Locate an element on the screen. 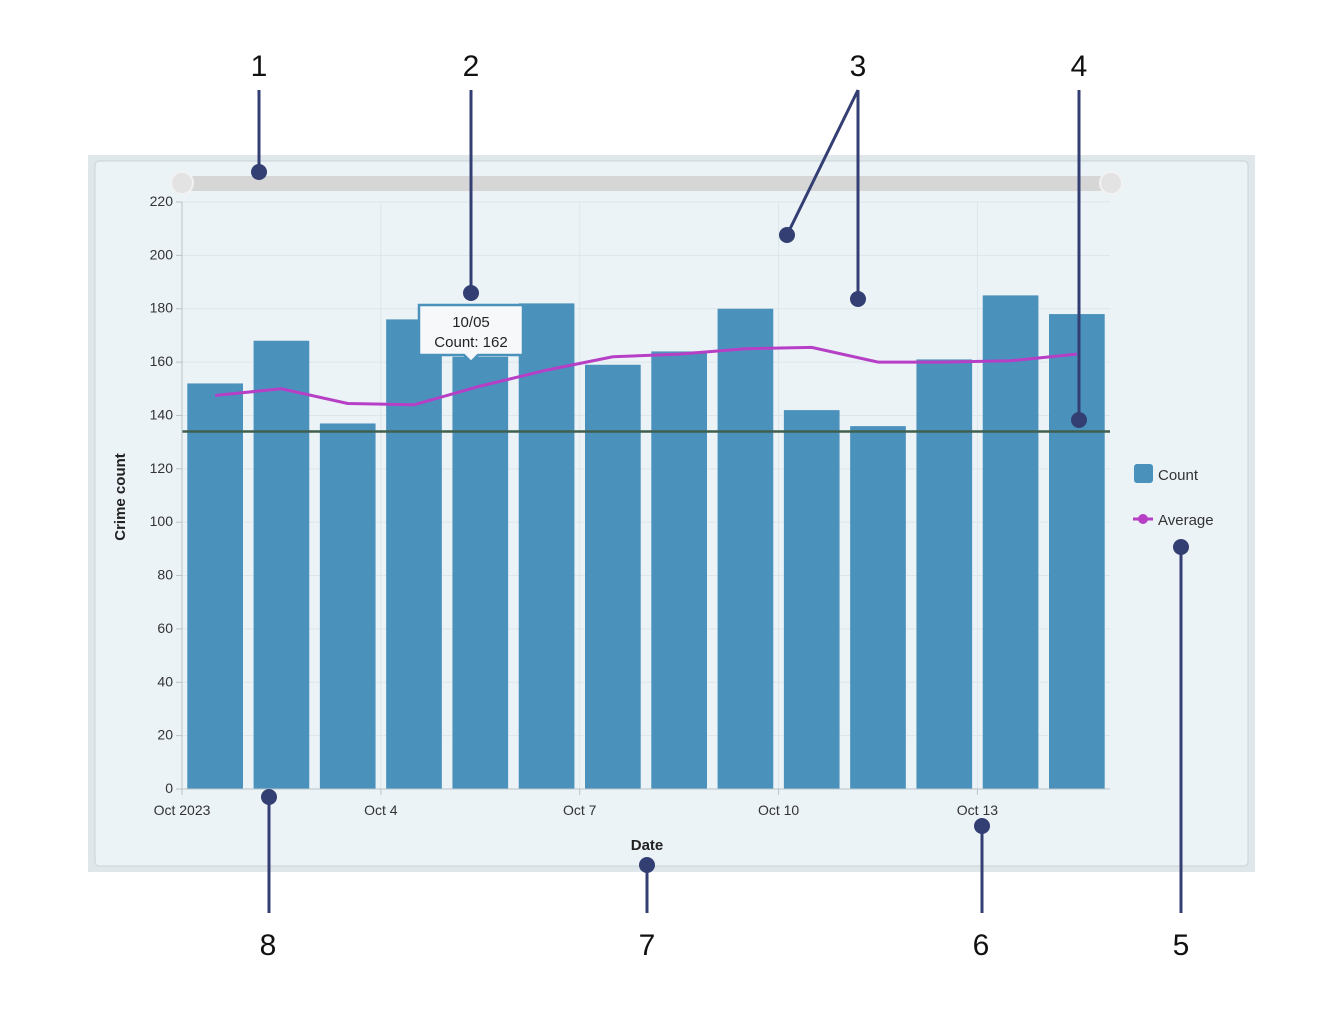 This screenshot has height=1014, width=1343. legend-count-label: Count is located at coordinates (1178, 475).